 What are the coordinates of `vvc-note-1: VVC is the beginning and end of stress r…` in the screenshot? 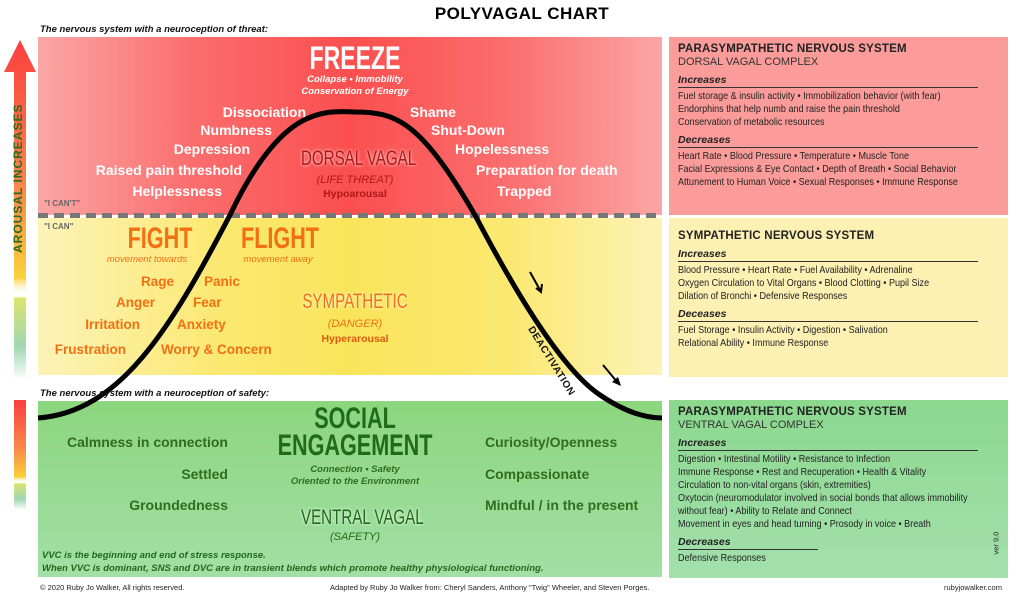 It's located at (154, 555).